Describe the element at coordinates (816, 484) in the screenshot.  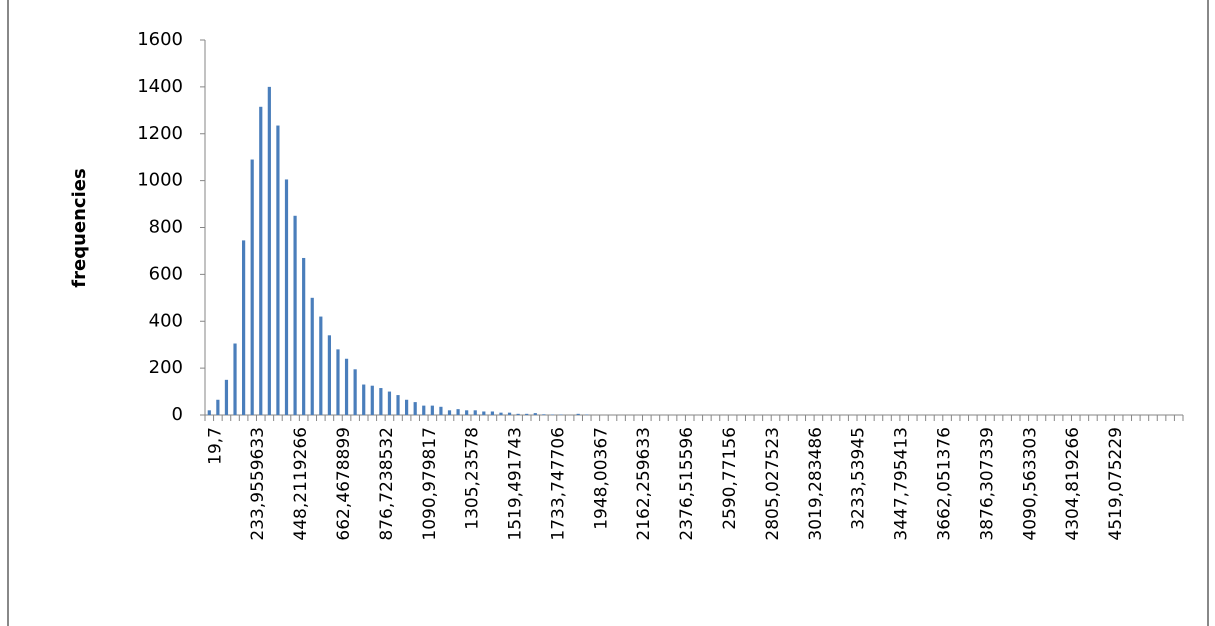
I see `x-tick-label: 3019,283486` at that location.